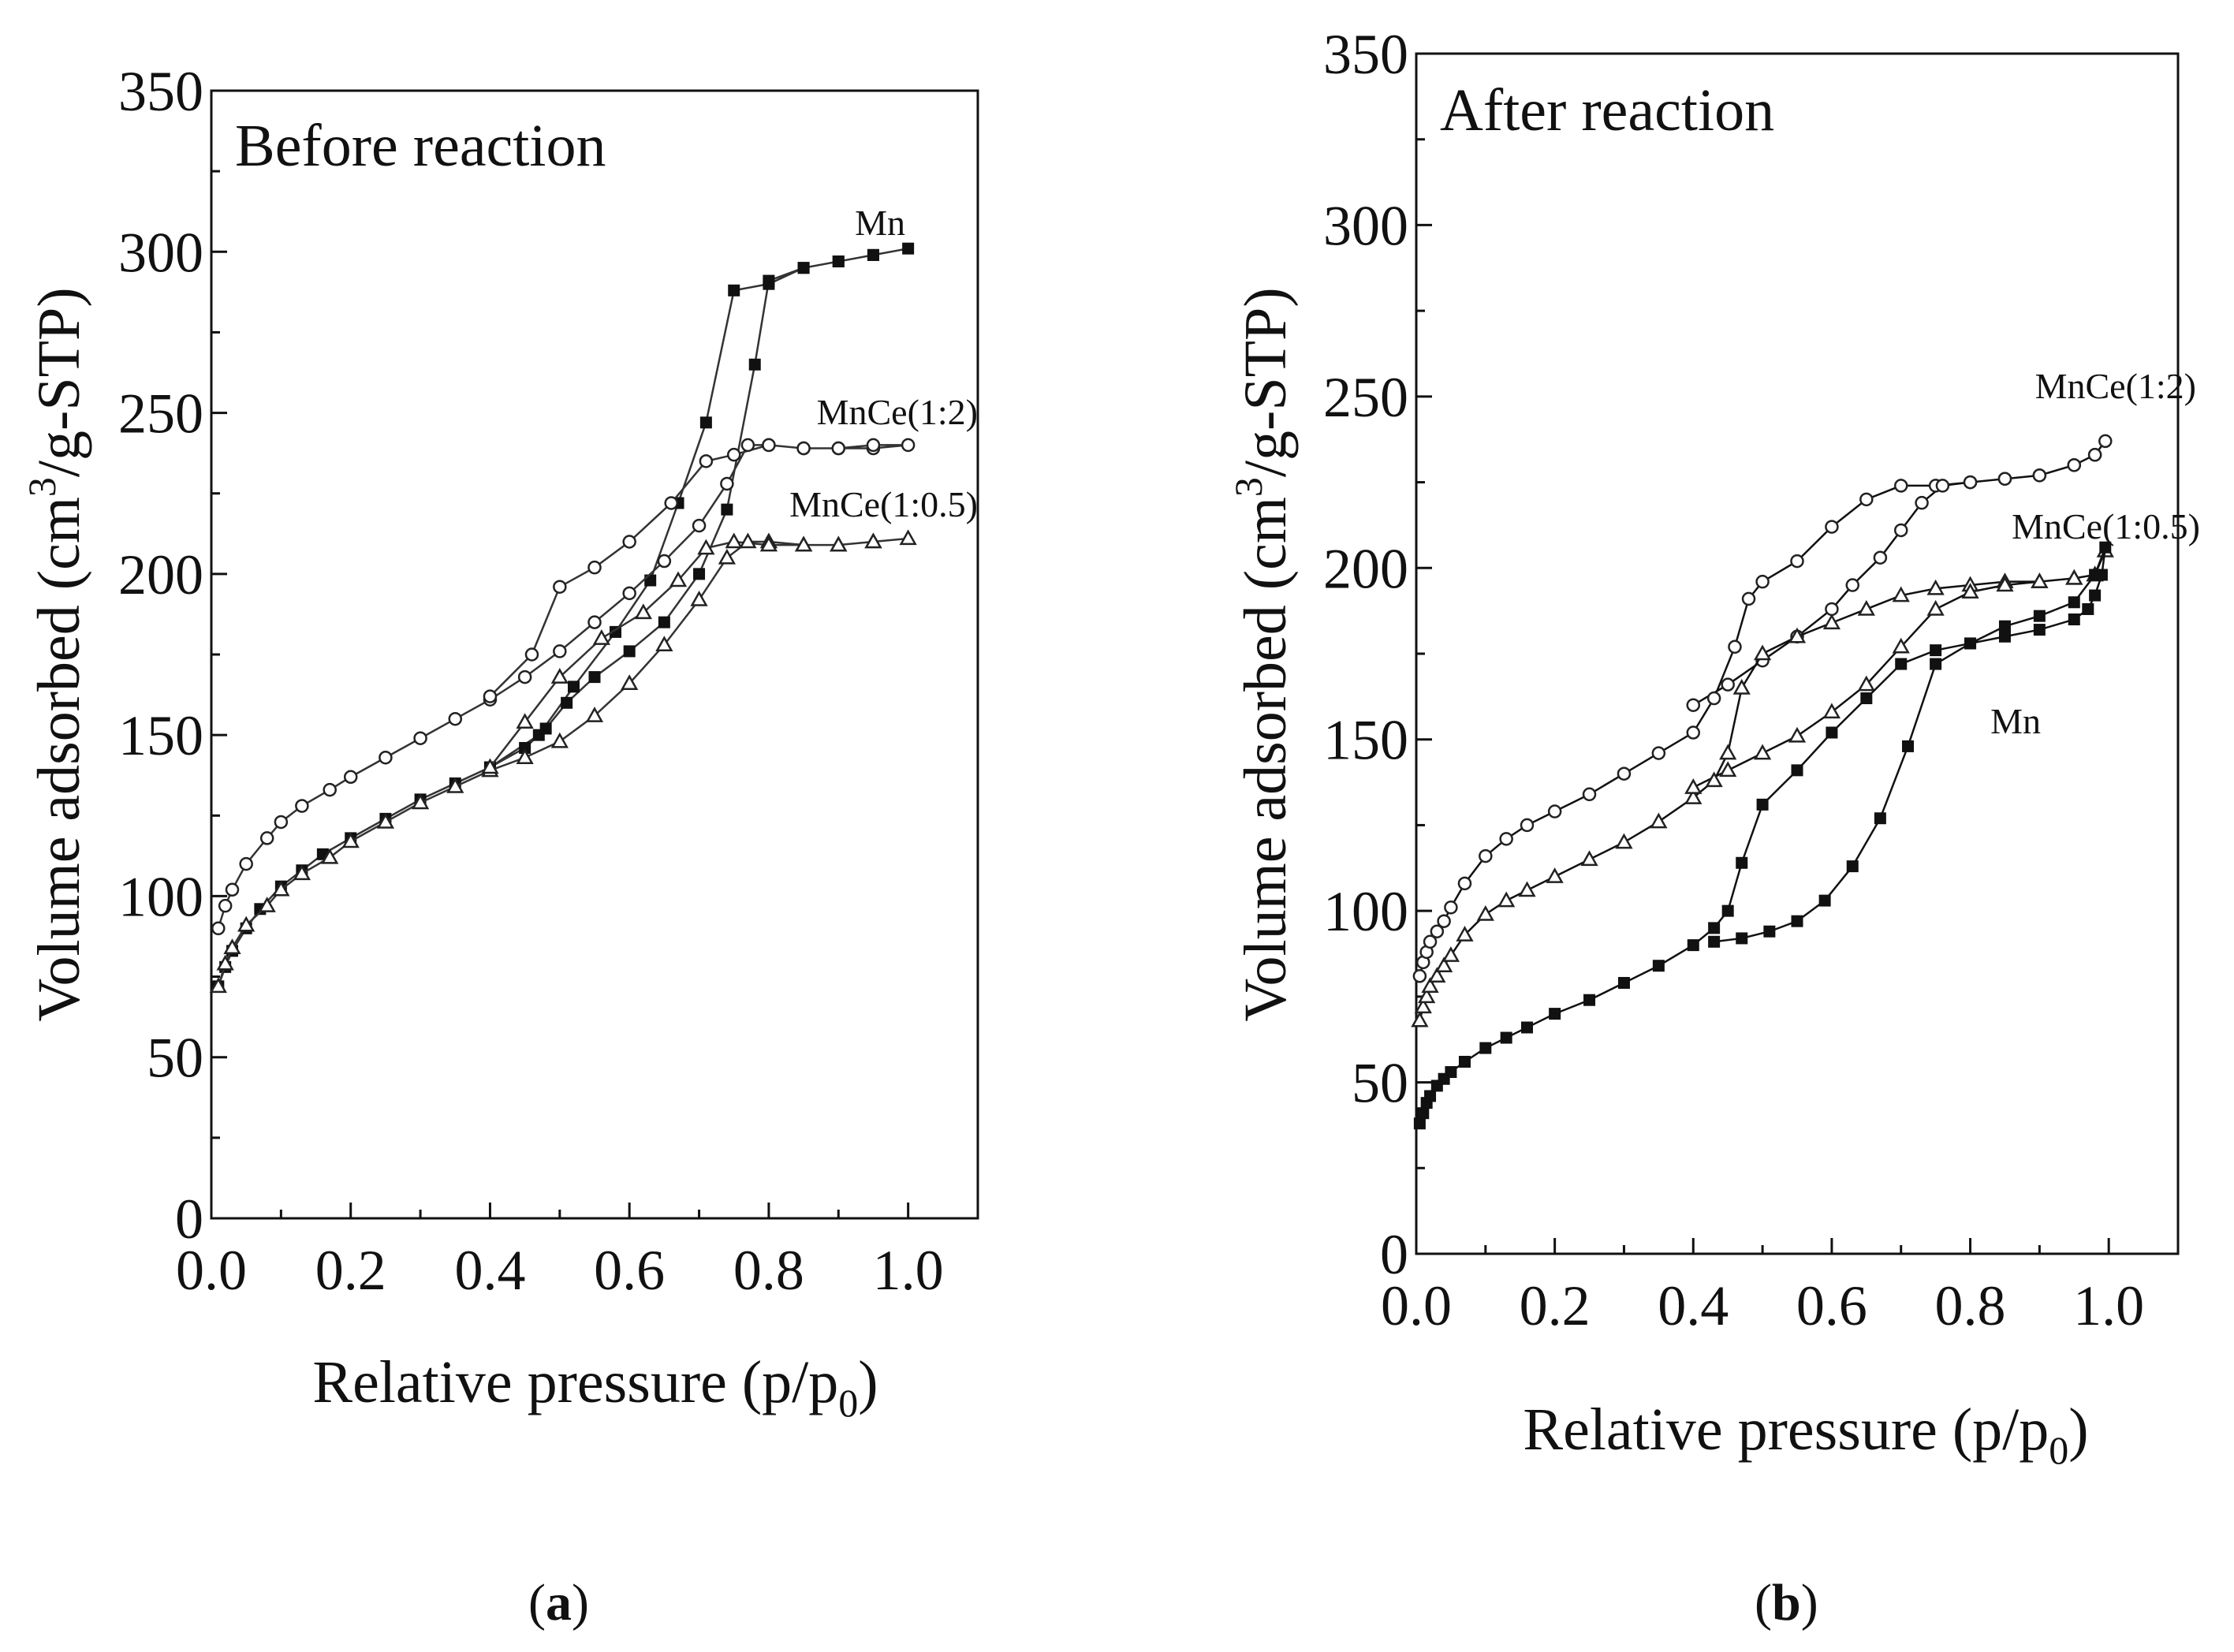  Describe the element at coordinates (56, 654) in the screenshot. I see `y-axis-label: Volume adsorbed (cm3/g-STP)` at that location.